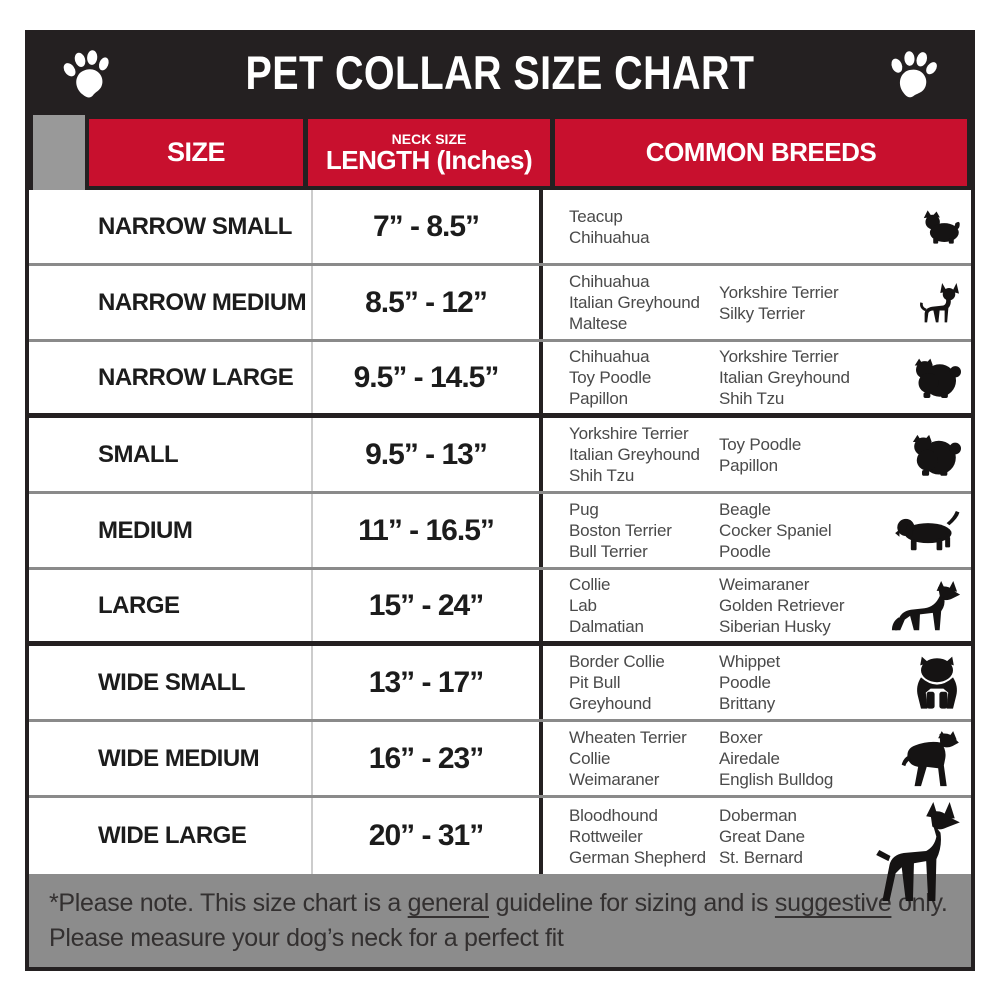 Image resolution: width=1000 pixels, height=1000 pixels. I want to click on breed-list: Pug Boston Terrier Bull Terrier, so click(620, 530).